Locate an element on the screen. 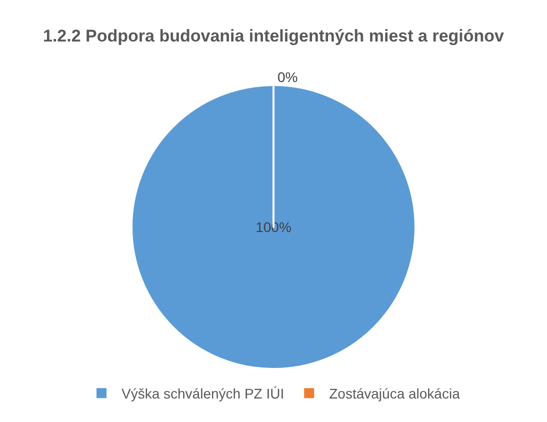 Image resolution: width=547 pixels, height=422 pixels. legend-label: Výška schválených PZ IÚI is located at coordinates (203, 394).